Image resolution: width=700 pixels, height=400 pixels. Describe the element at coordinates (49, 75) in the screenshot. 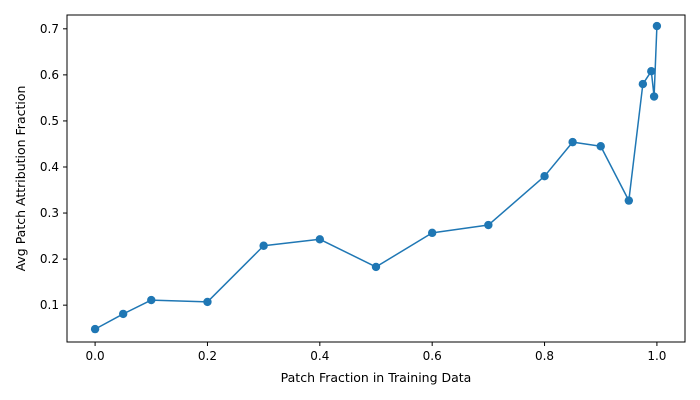

I see `y-tick-label: 0.6` at that location.